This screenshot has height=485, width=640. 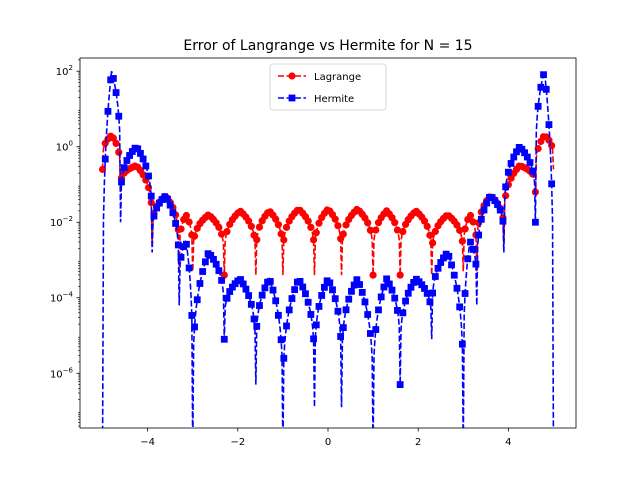 What do you see at coordinates (64, 147) in the screenshot?
I see `y-tick-label: 10⁰` at bounding box center [64, 147].